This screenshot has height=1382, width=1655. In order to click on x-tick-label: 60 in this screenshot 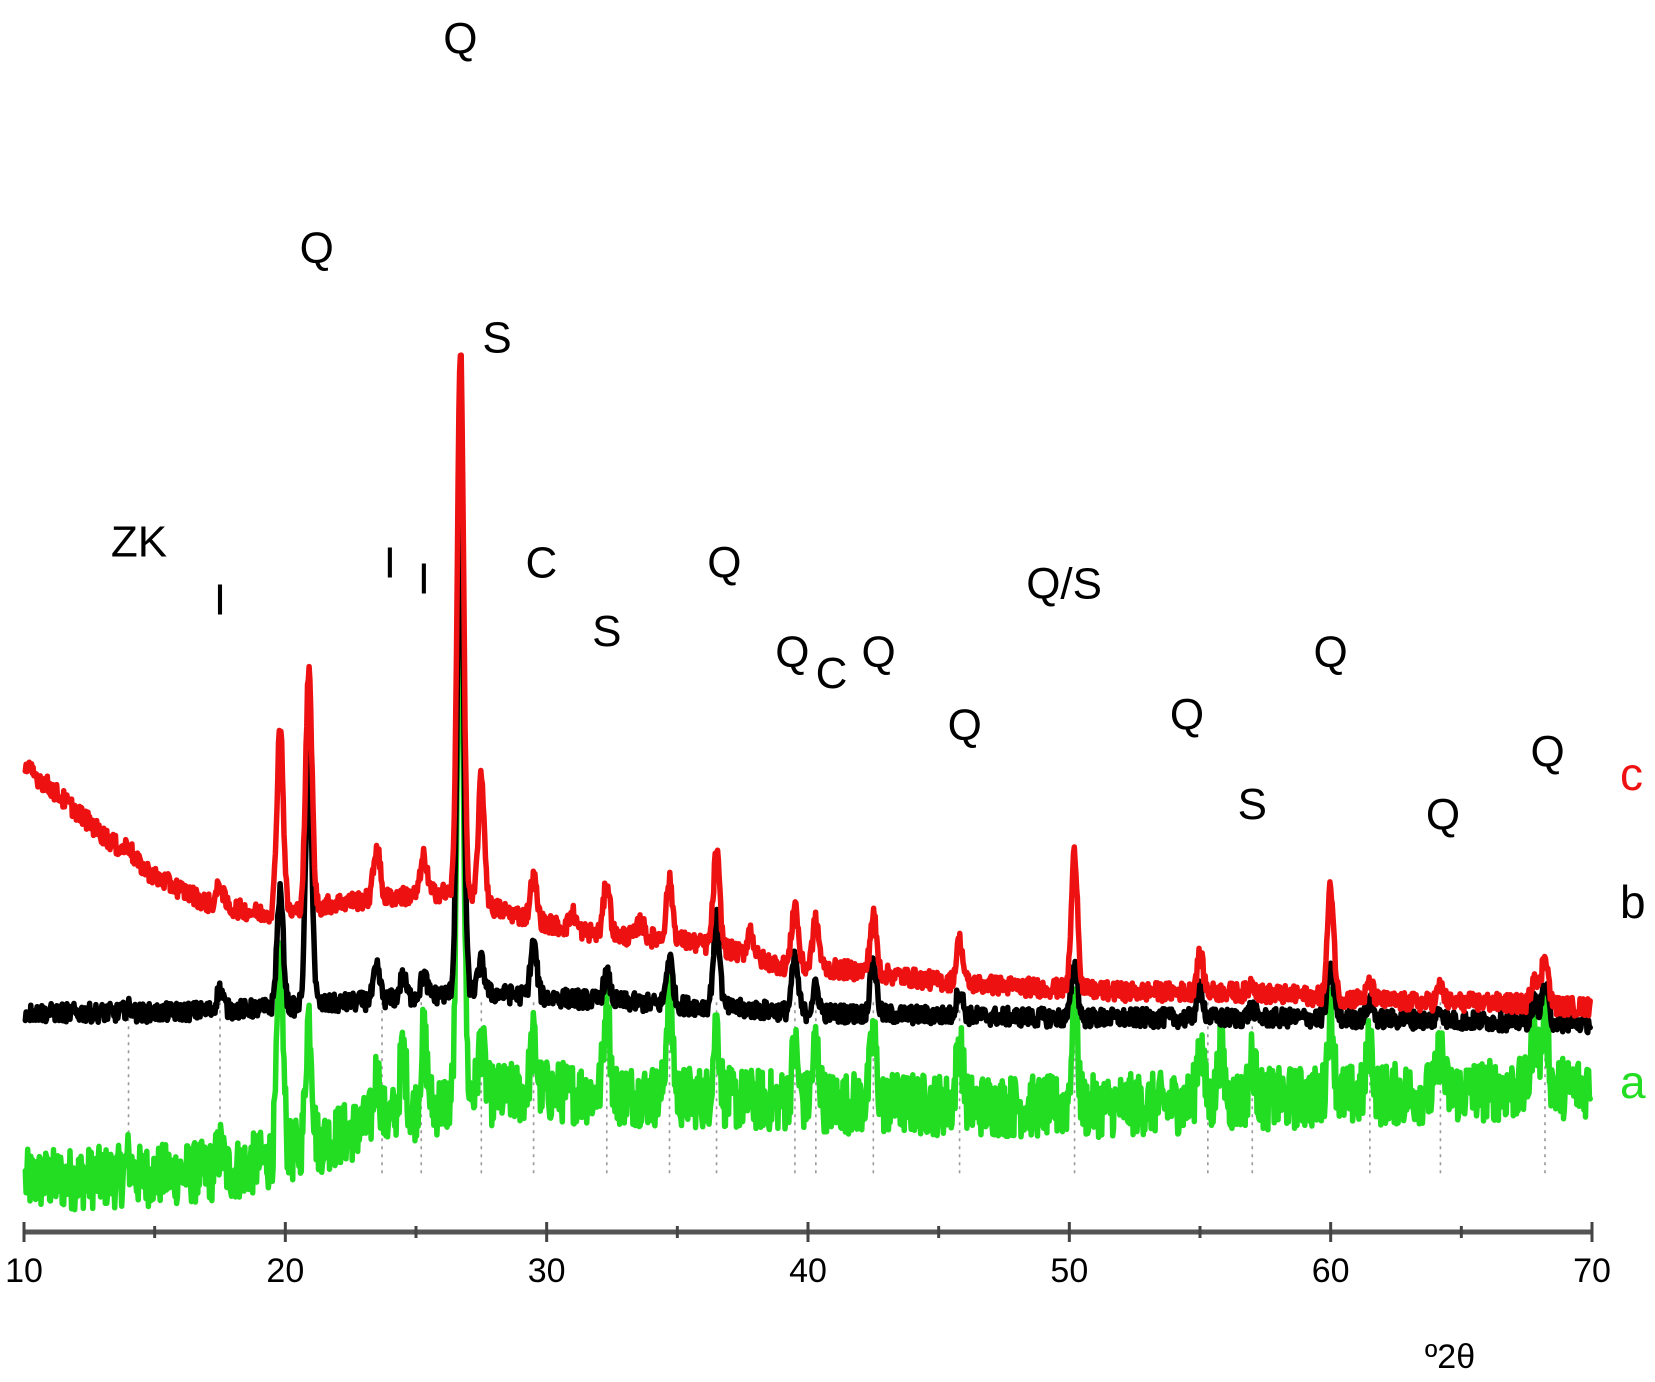, I will do `click(1331, 1271)`.